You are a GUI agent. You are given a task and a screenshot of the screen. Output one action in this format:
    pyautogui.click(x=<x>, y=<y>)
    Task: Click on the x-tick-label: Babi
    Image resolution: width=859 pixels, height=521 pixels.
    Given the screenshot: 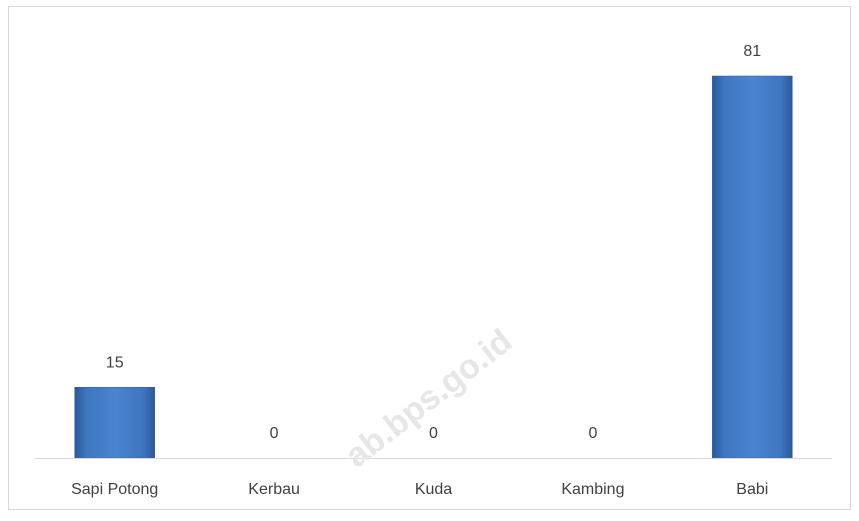 What is the action you would take?
    pyautogui.click(x=752, y=489)
    